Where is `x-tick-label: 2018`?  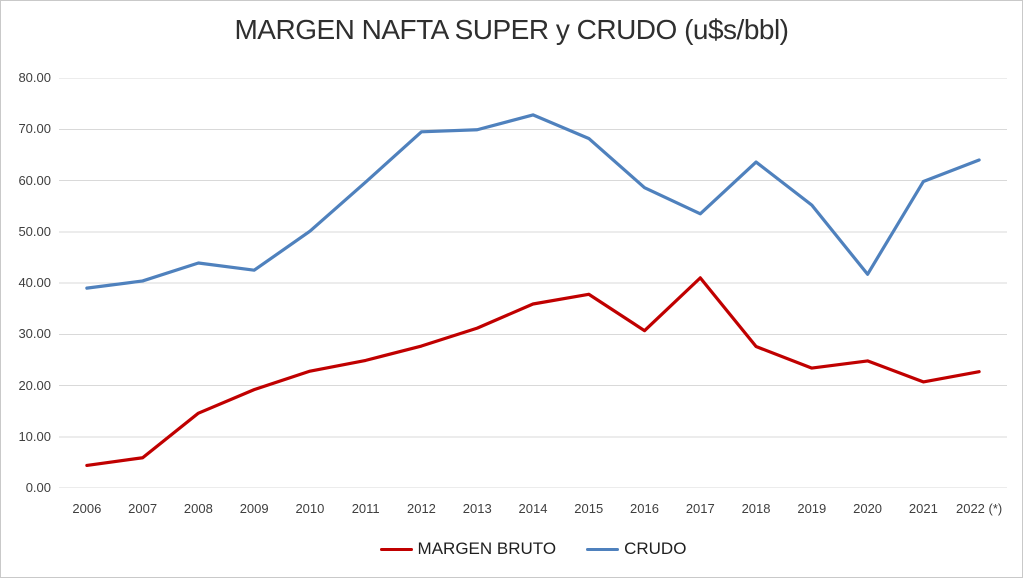 x-tick-label: 2018 is located at coordinates (756, 508).